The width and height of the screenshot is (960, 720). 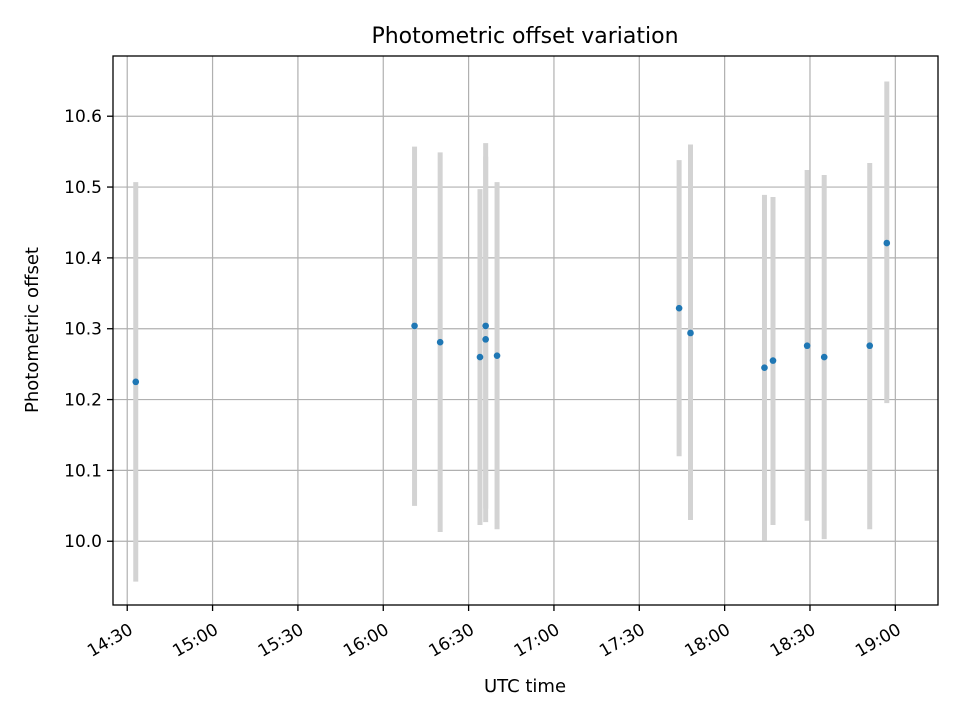 I want to click on y-tick-label: 10.0, so click(x=83, y=542).